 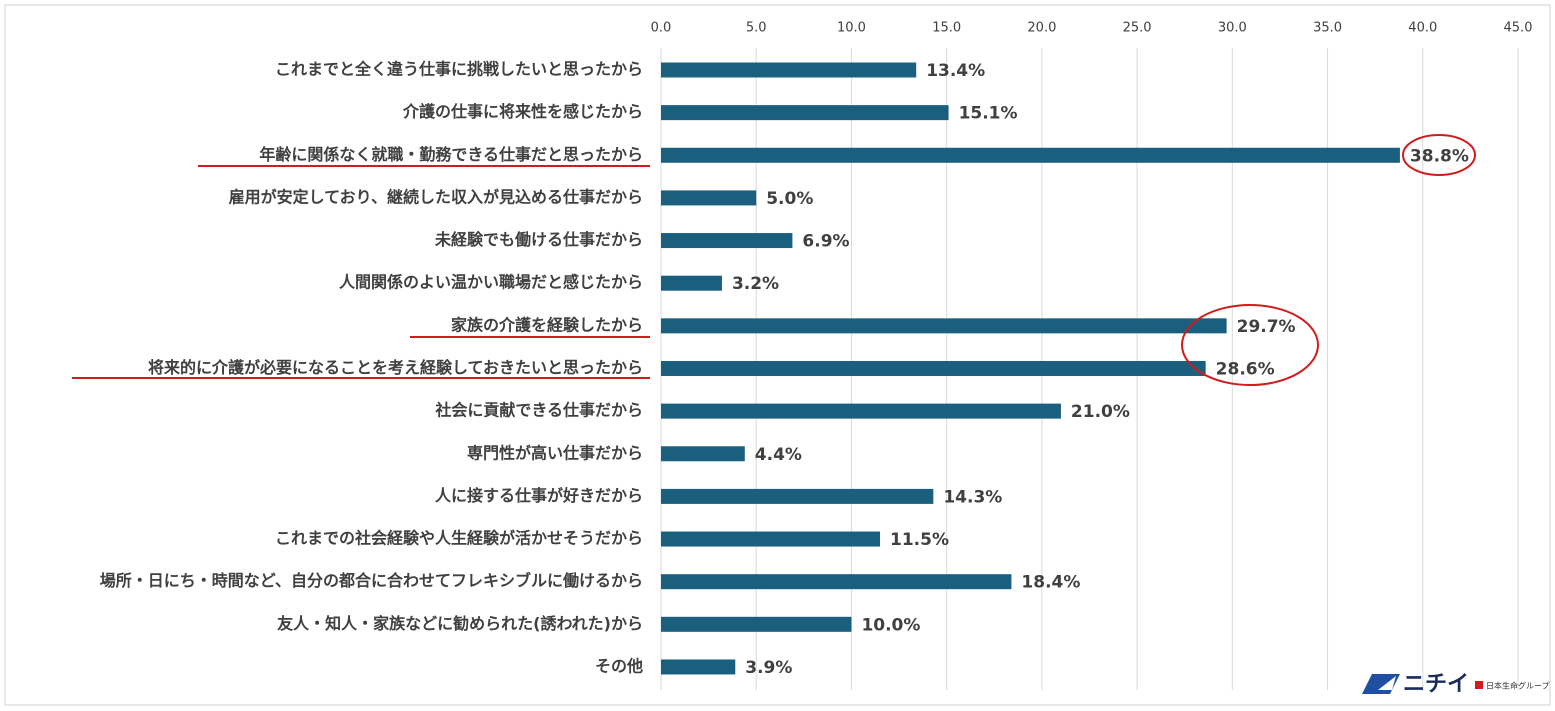 I want to click on data-label: 5.0%, so click(x=789, y=199).